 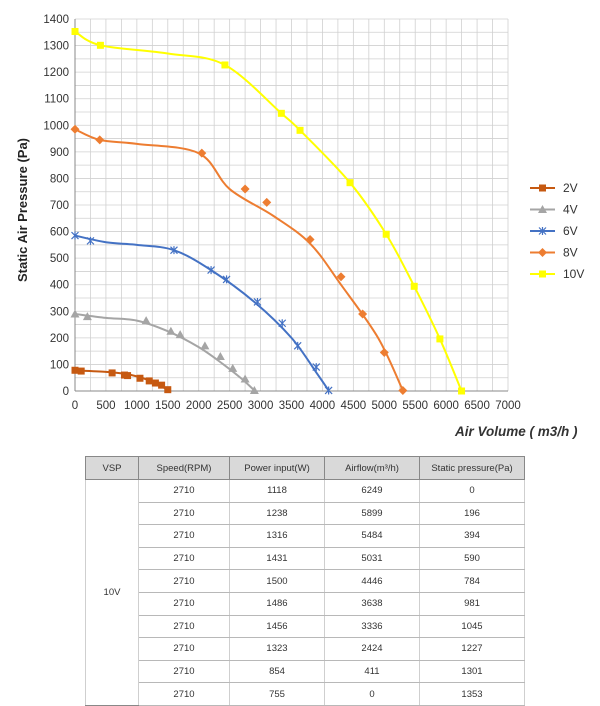 What do you see at coordinates (305, 694) in the screenshot?
I see `table-row: 2710 755 0 1353` at bounding box center [305, 694].